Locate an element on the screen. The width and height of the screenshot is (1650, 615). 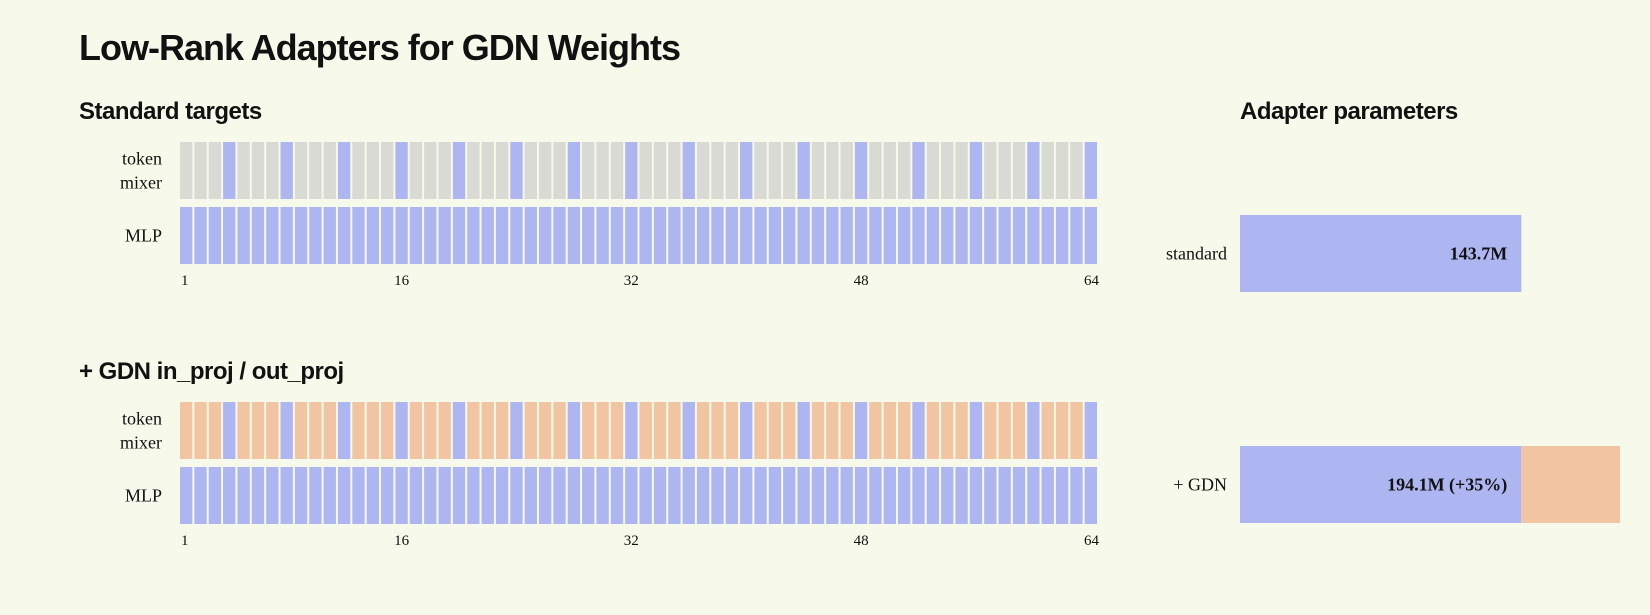
row-label-token-mixer-2: mixer is located at coordinates (141, 443).